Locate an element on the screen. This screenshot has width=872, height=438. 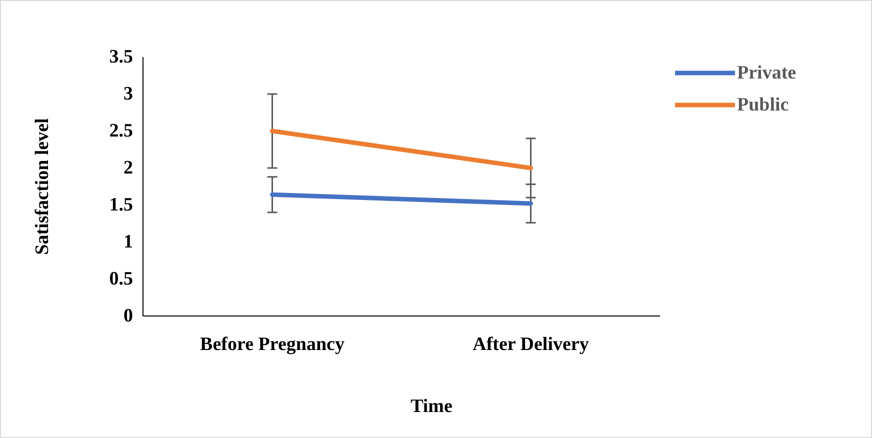
y-tick-label: 0.5 is located at coordinates (121, 279).